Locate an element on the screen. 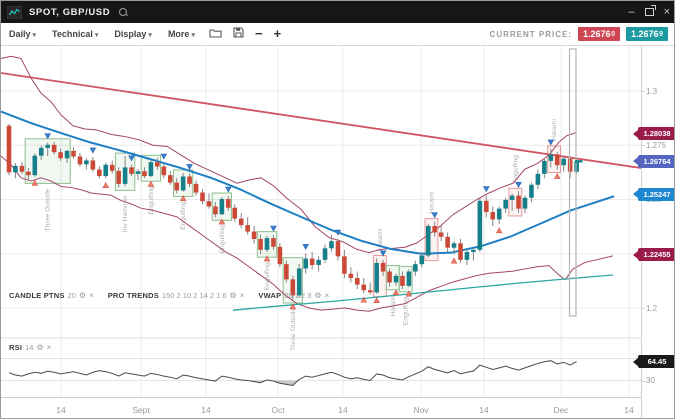 The image size is (675, 419). window-title: SPOT, GBP/USD is located at coordinates (70, 12).